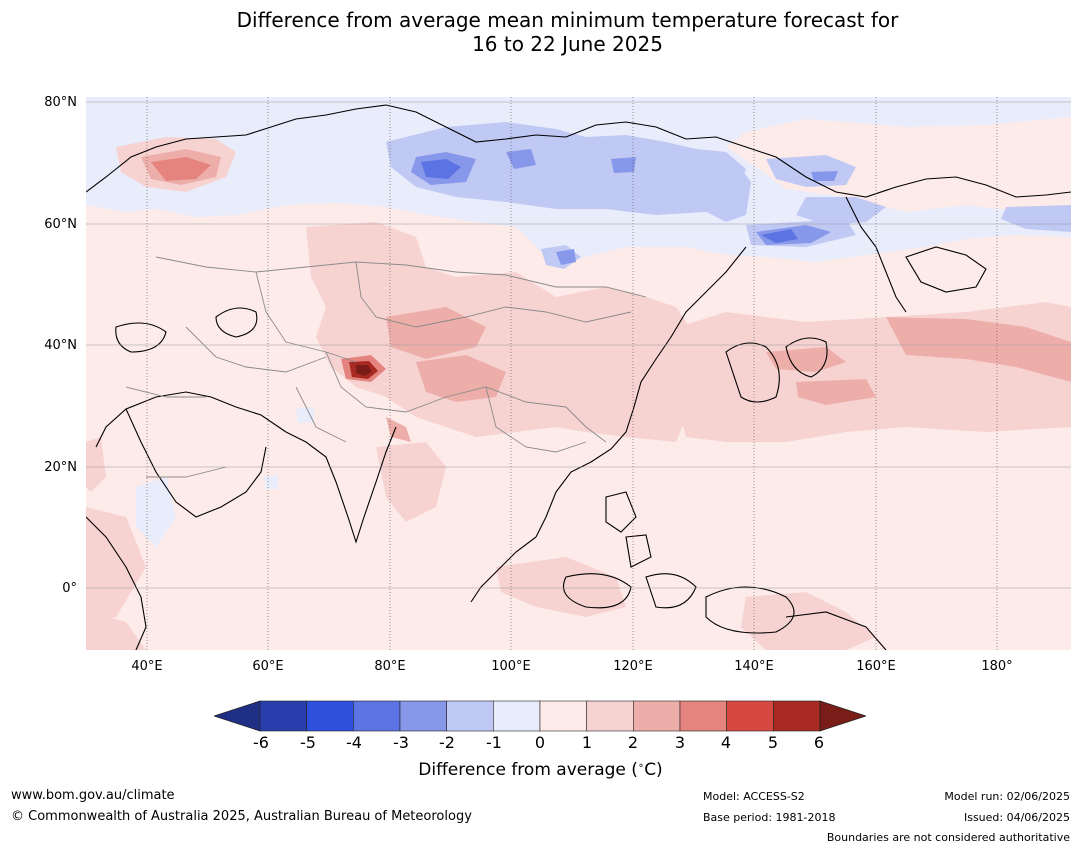 The image size is (1081, 850). What do you see at coordinates (60, 224) in the screenshot?
I see `lat-label-60n: 60°N` at bounding box center [60, 224].